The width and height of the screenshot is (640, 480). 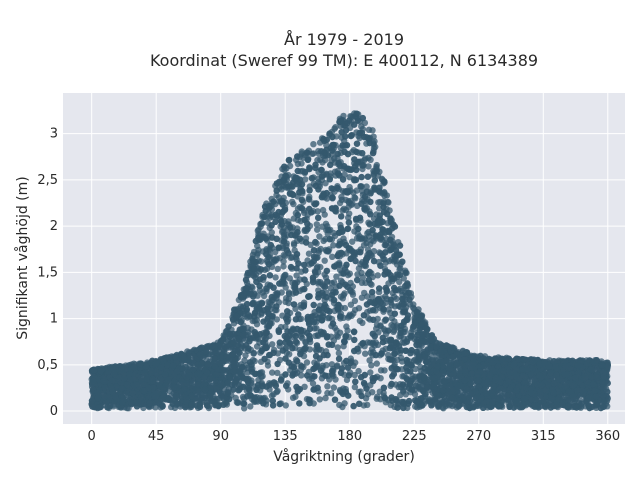 What do you see at coordinates (344, 39) in the screenshot?
I see `chart-title: År 1979 - 2019` at bounding box center [344, 39].